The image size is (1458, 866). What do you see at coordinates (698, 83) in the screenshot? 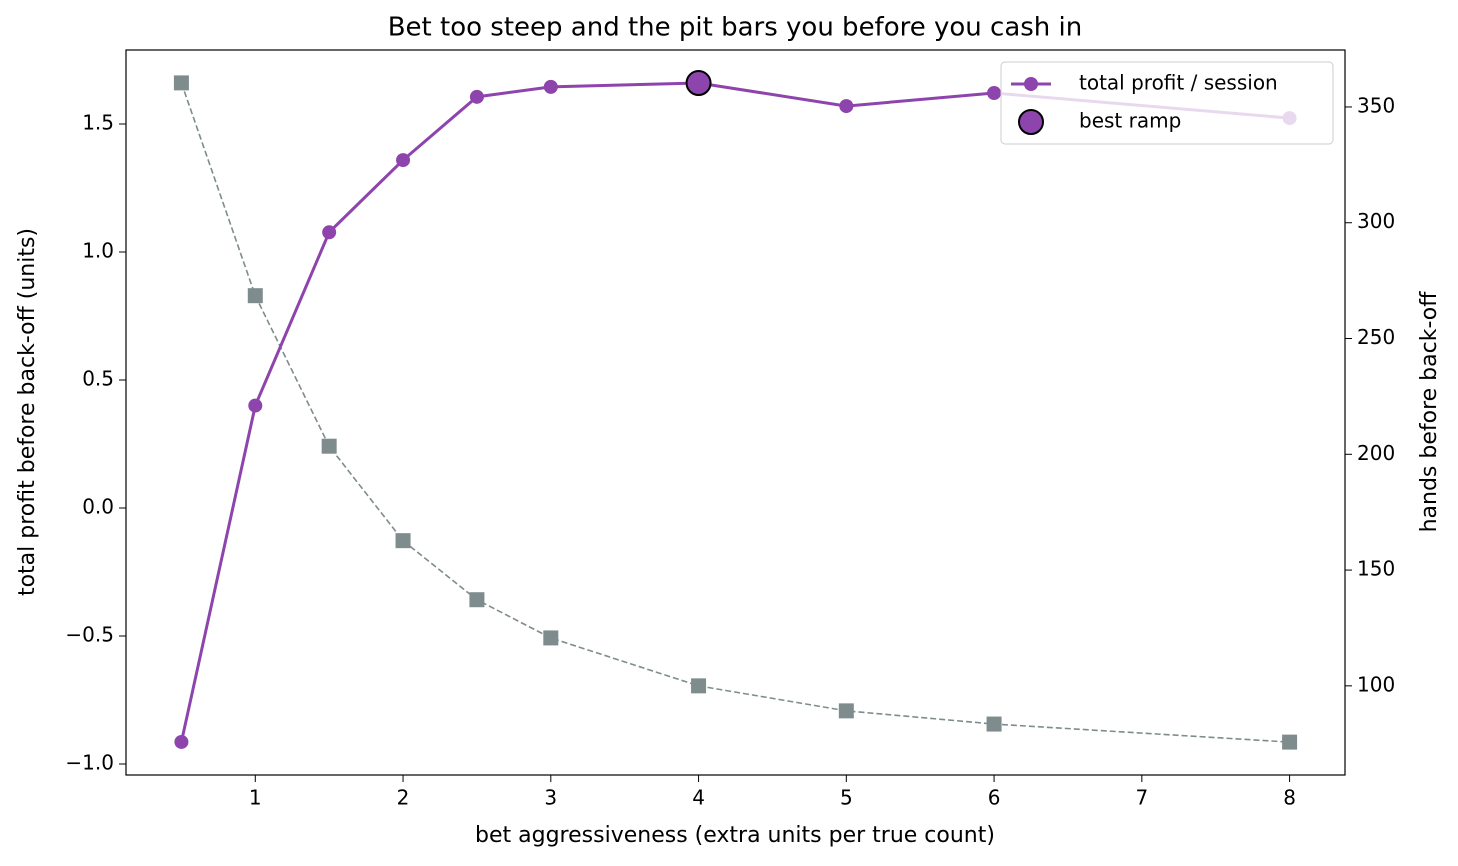
I see `highlight-marker` at bounding box center [698, 83].